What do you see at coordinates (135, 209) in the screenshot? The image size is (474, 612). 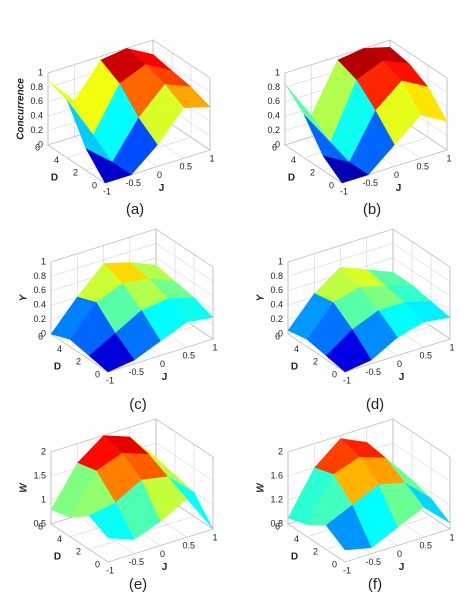 I see `panel-label: (a)` at bounding box center [135, 209].